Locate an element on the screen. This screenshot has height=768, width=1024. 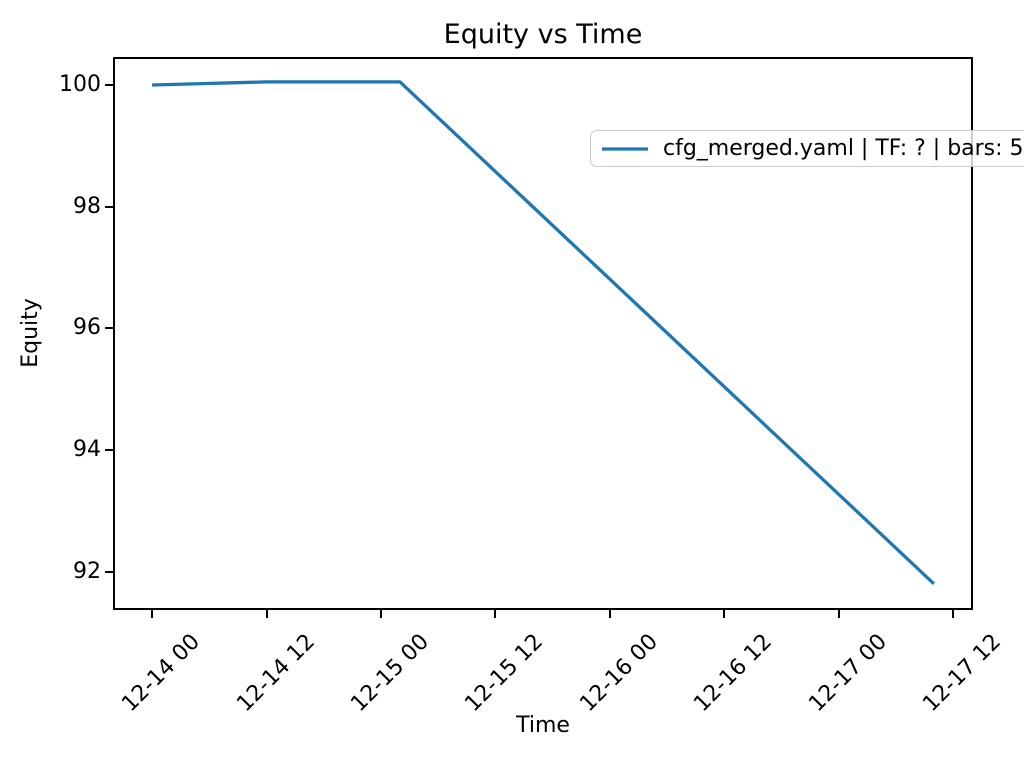
legend-box: cfg_merged.yaml | TF: ? | bars: 5000 is located at coordinates (807, 148).